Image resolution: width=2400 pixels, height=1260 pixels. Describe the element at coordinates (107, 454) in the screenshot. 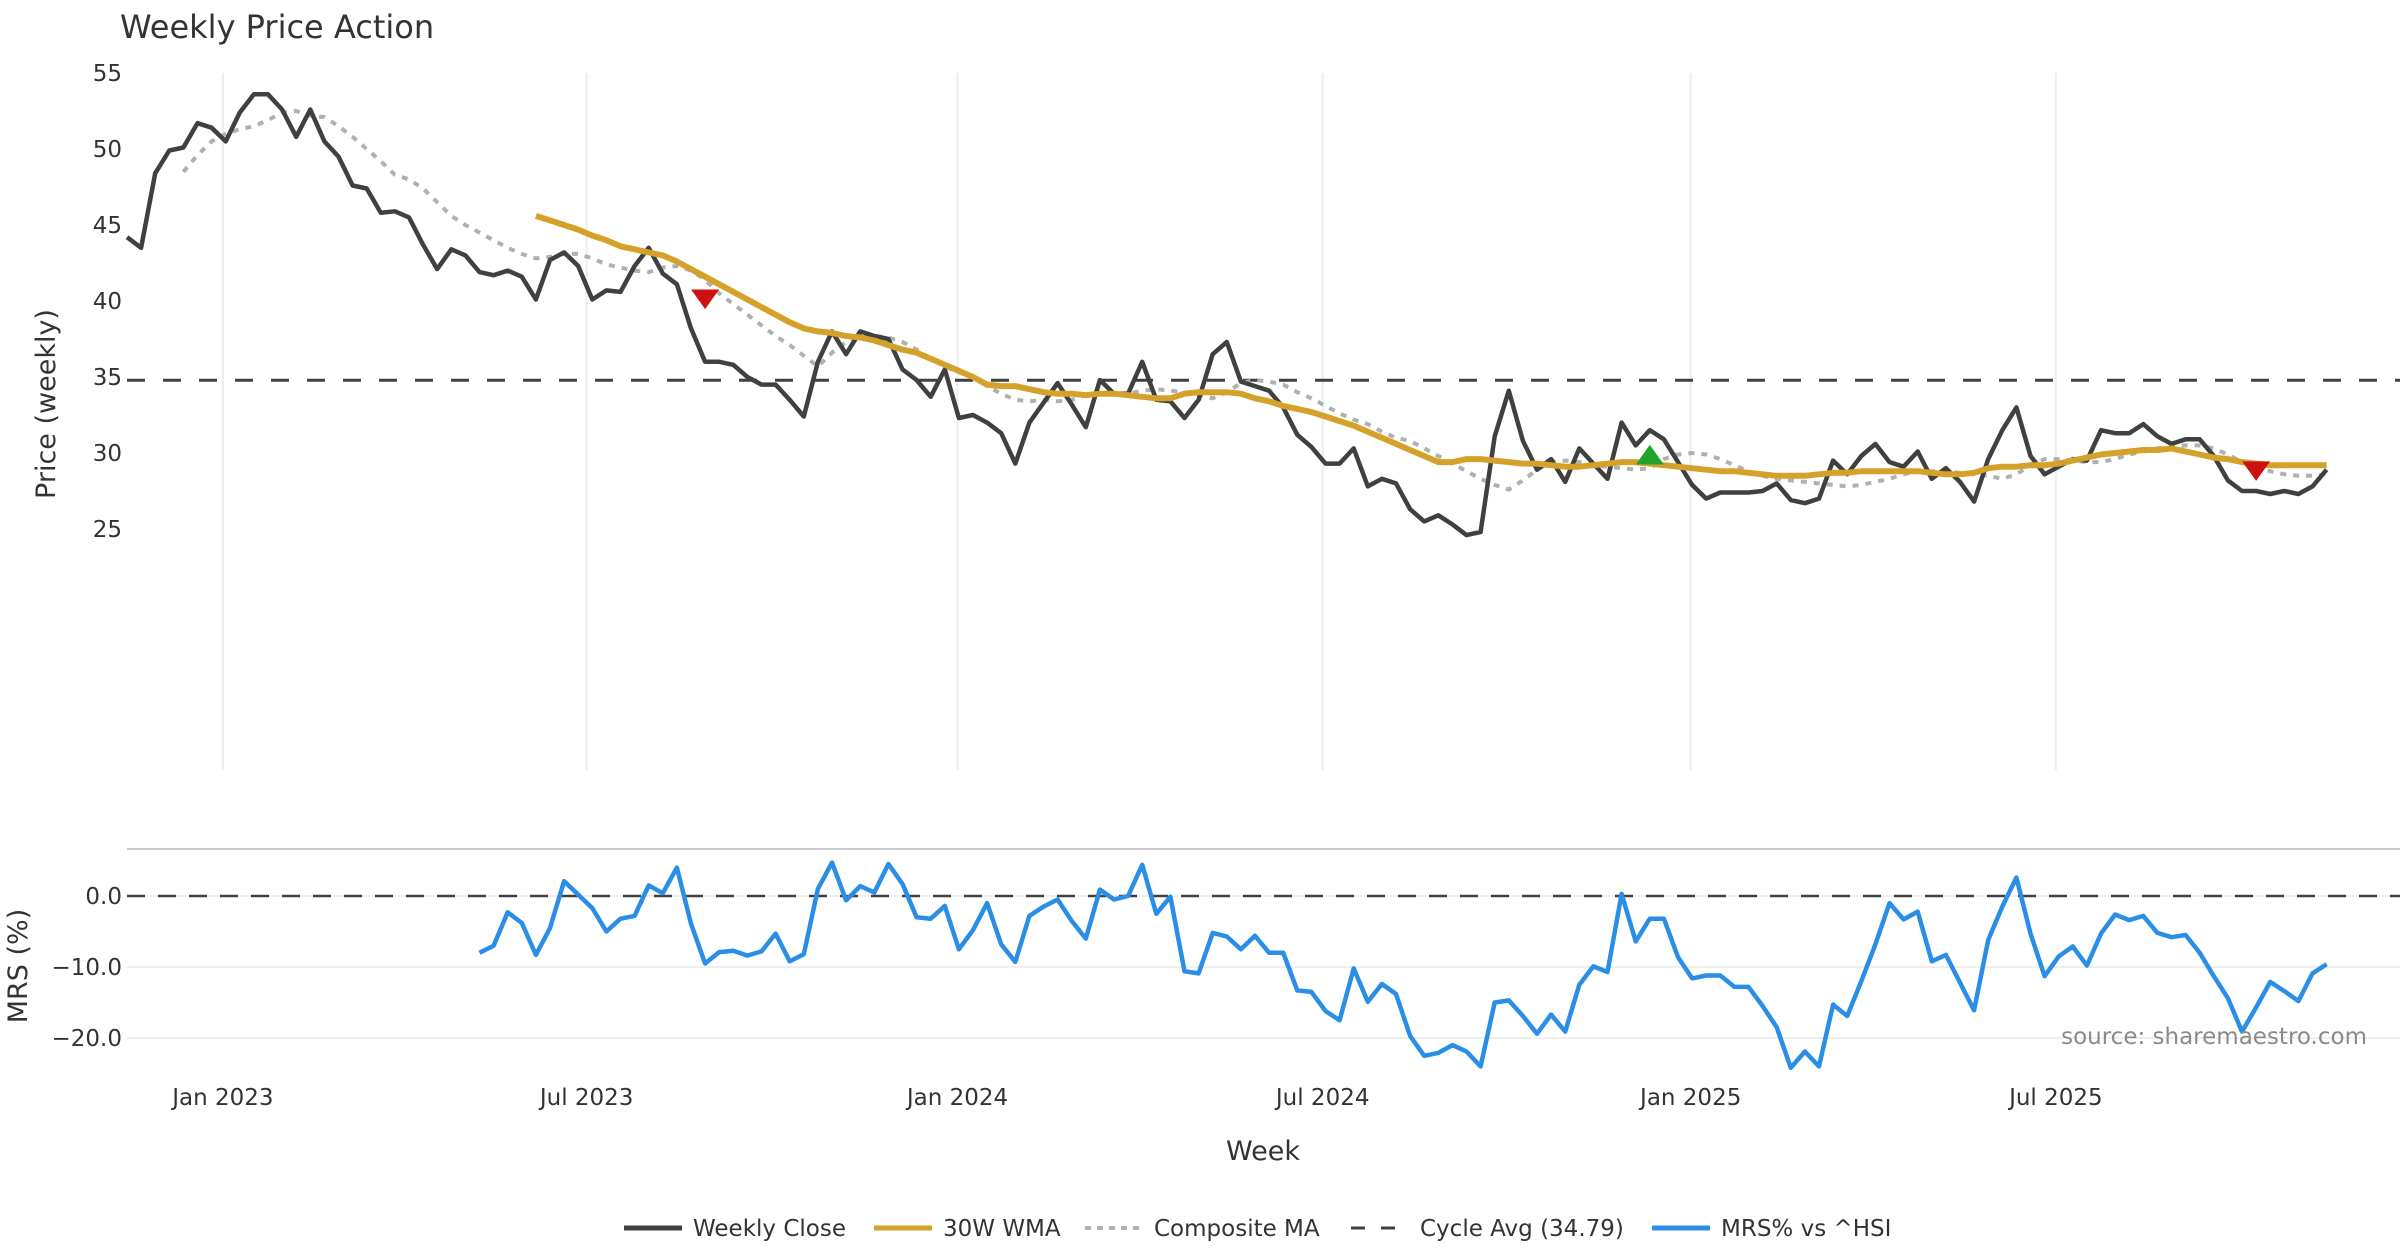

I see `y-tick-label: 30` at that location.